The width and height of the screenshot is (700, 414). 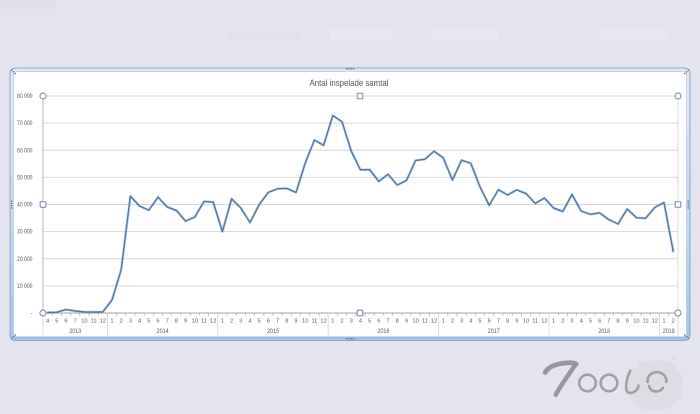 I want to click on svg-text: 60 000, so click(x=25, y=150).